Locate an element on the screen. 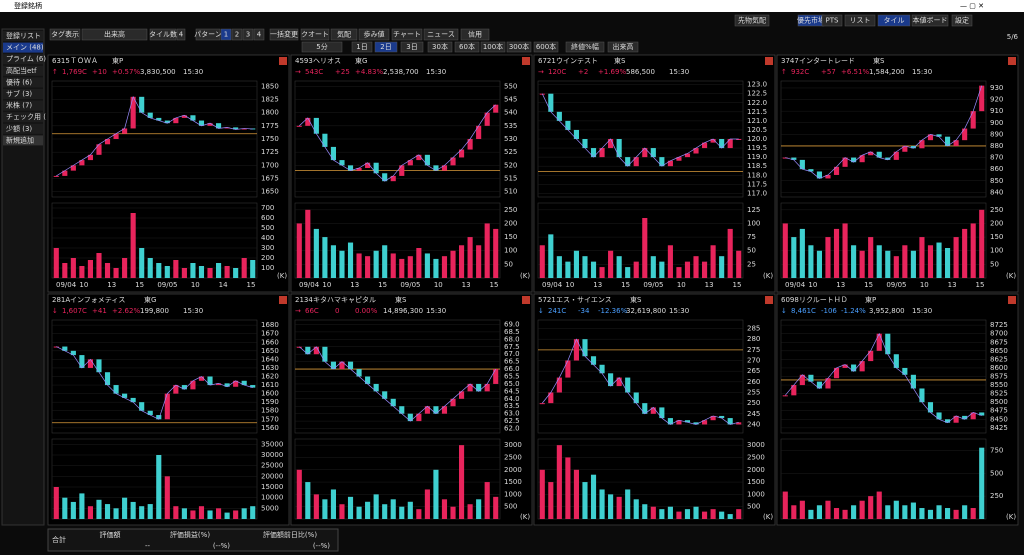 Image resolution: width=1024 pixels, height=555 pixels. button-label: 3日 is located at coordinates (411, 47).